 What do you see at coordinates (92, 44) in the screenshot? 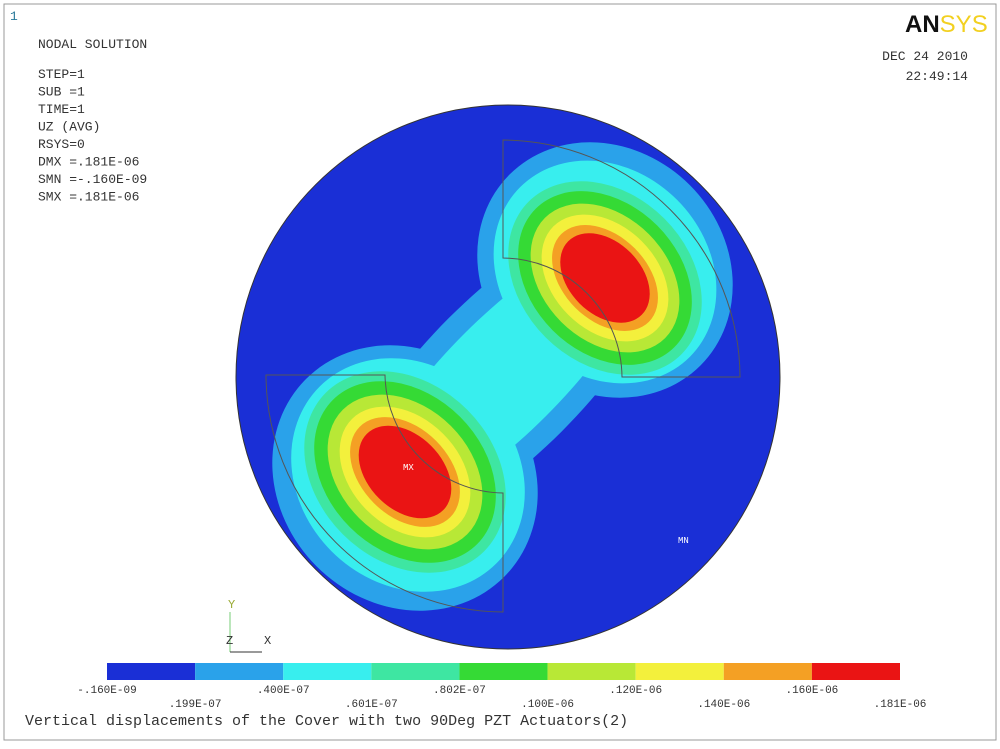
I see `info-line: NODAL SOLUTION` at bounding box center [92, 44].